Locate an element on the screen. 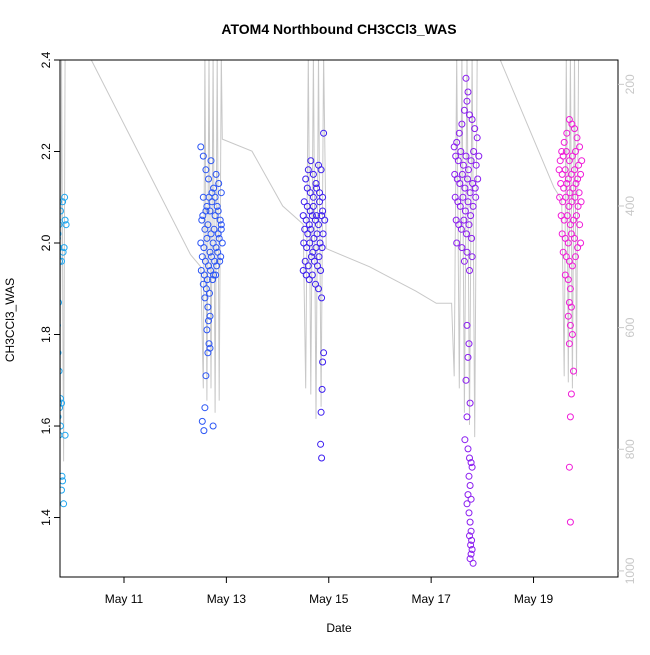  x-axis-label: Date is located at coordinates (339, 628).